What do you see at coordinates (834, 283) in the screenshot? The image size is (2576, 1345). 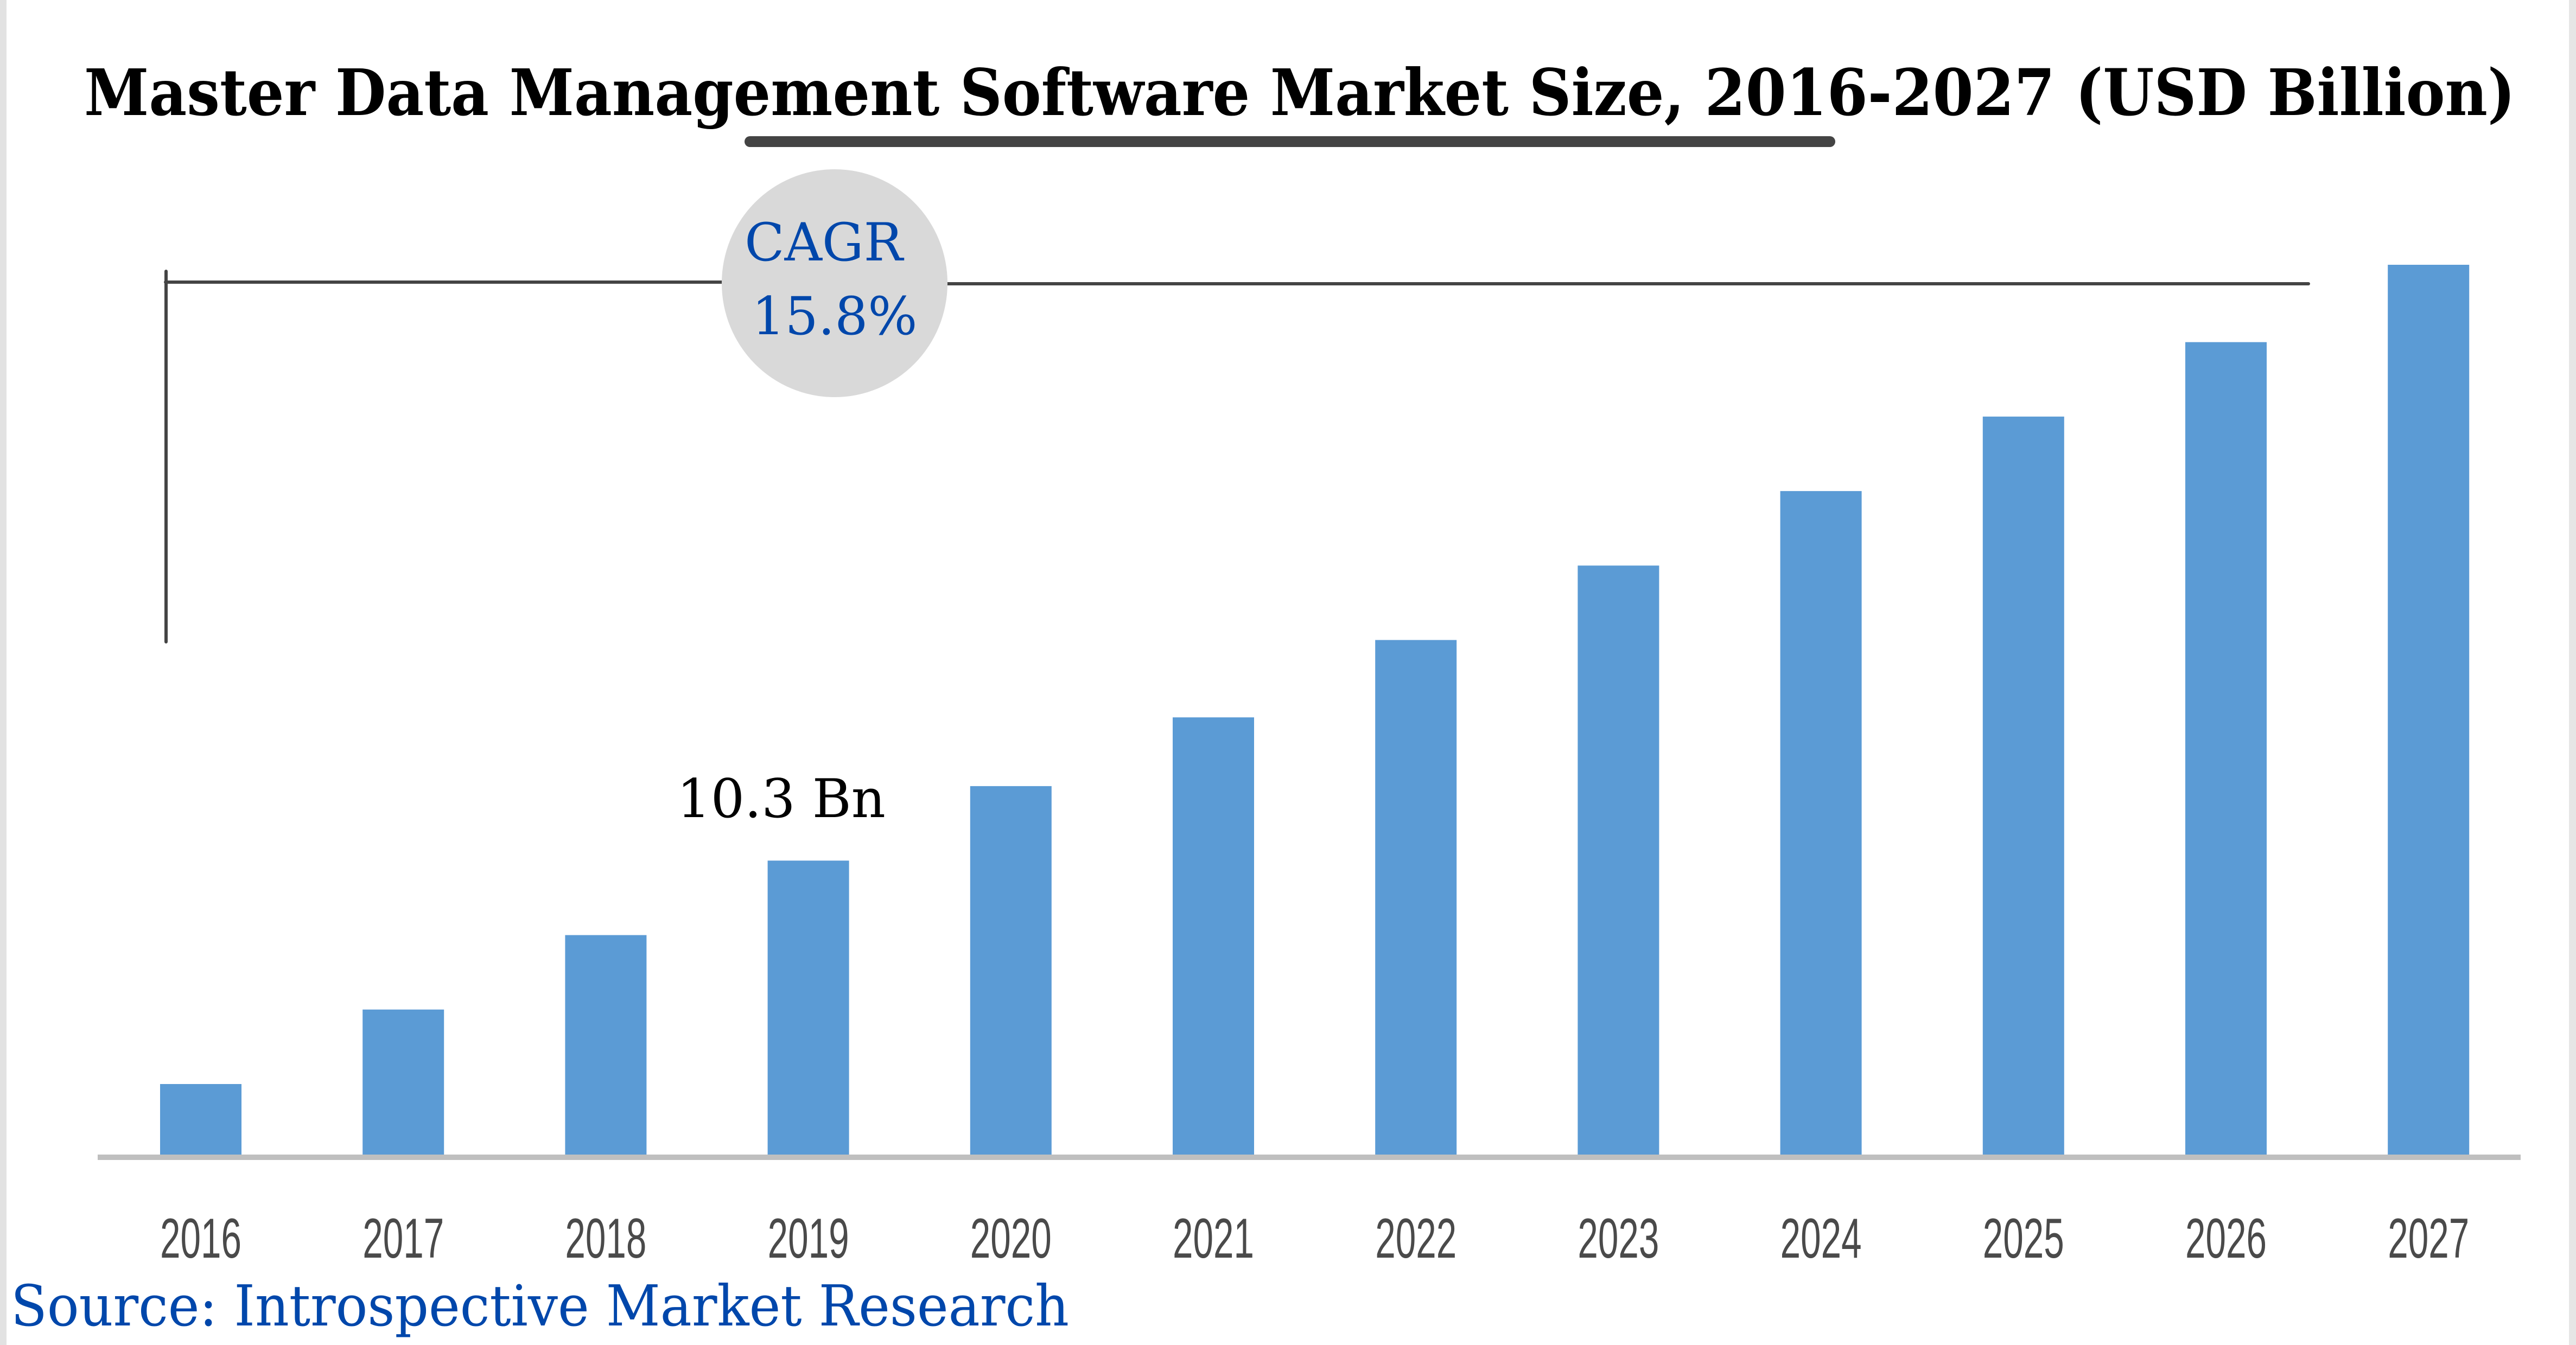 I see `cagr-badge` at bounding box center [834, 283].